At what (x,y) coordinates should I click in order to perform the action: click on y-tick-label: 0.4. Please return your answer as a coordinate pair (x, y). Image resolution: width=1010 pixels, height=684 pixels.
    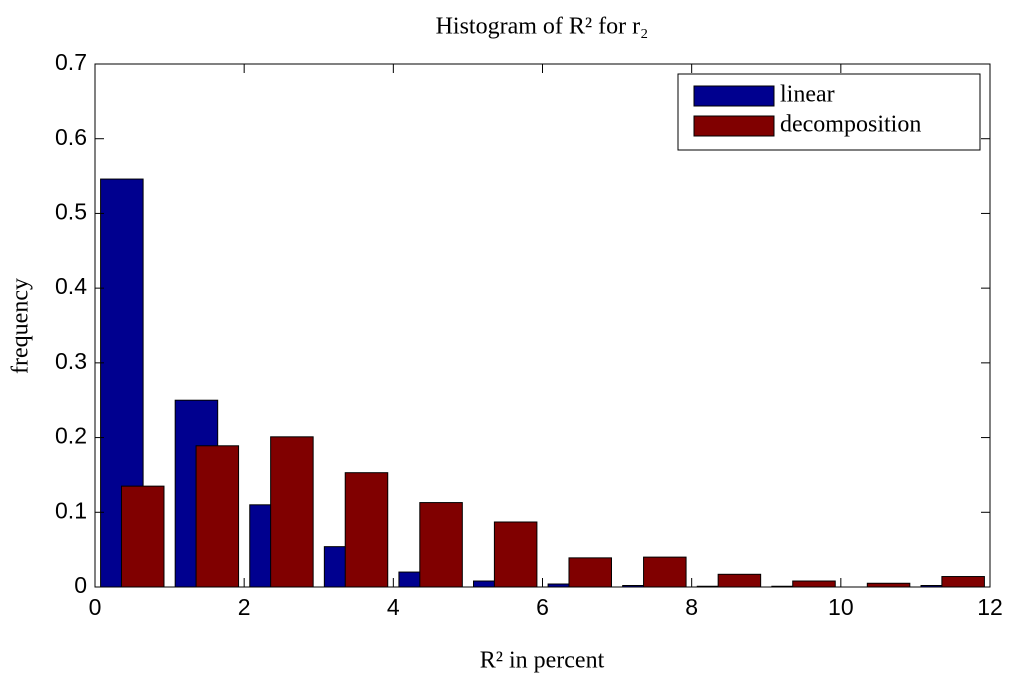
    Looking at the image, I should click on (71, 286).